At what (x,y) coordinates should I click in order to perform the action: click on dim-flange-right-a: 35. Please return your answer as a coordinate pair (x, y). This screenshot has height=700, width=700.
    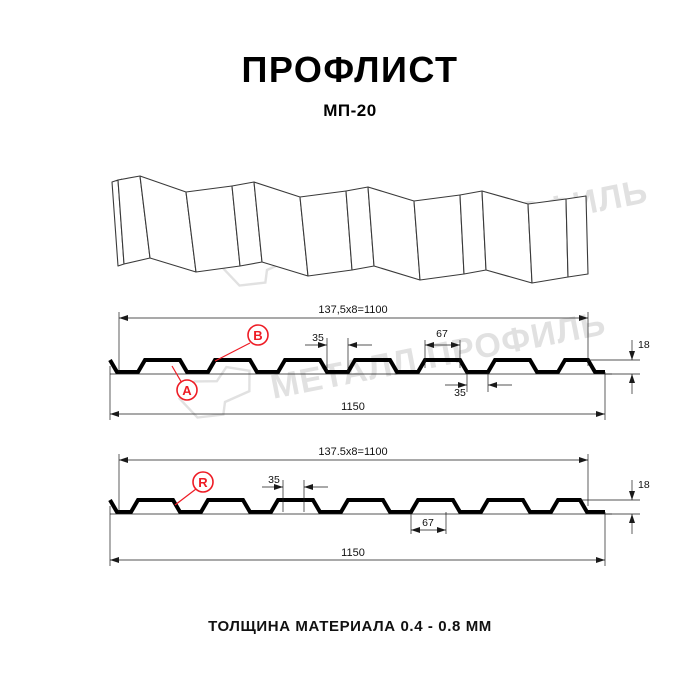
    Looking at the image, I should click on (460, 393).